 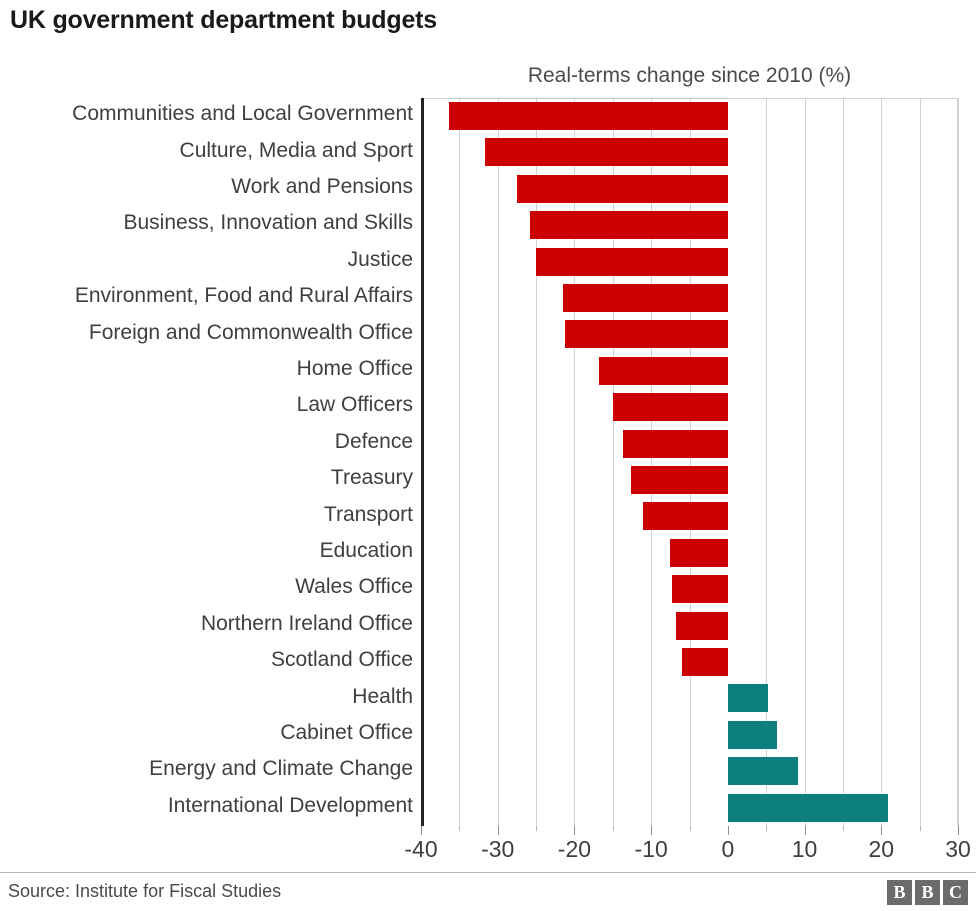 What do you see at coordinates (498, 849) in the screenshot?
I see `axis-tick-label: -30` at bounding box center [498, 849].